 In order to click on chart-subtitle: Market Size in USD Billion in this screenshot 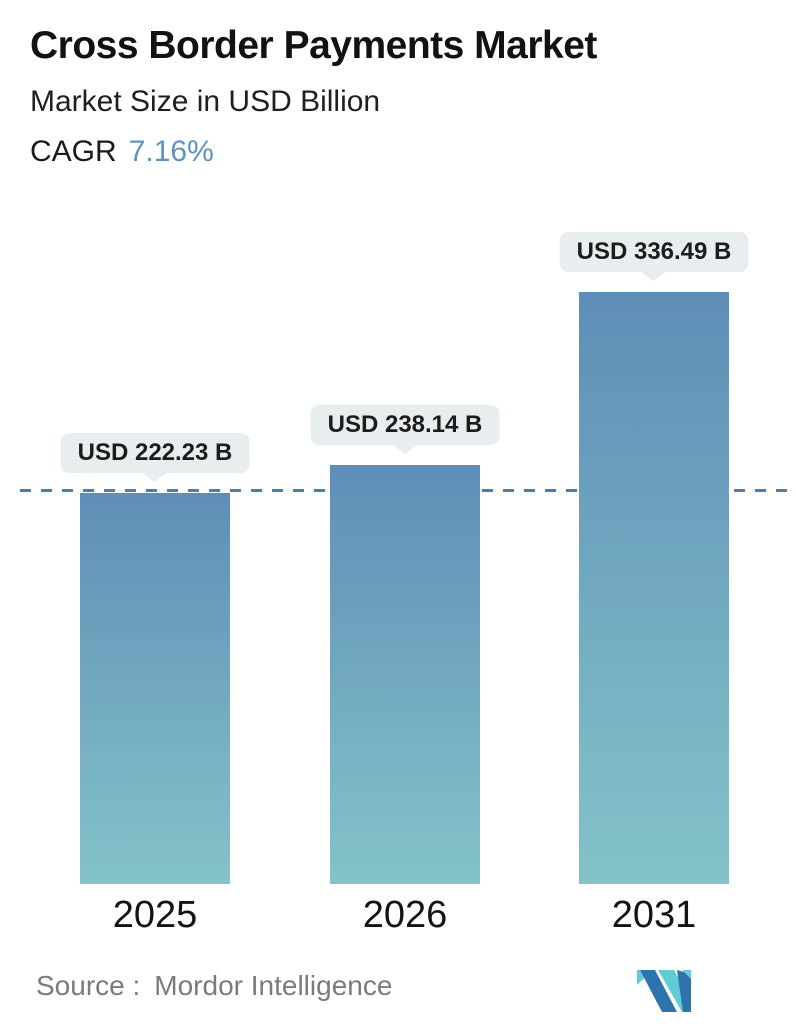, I will do `click(205, 101)`.